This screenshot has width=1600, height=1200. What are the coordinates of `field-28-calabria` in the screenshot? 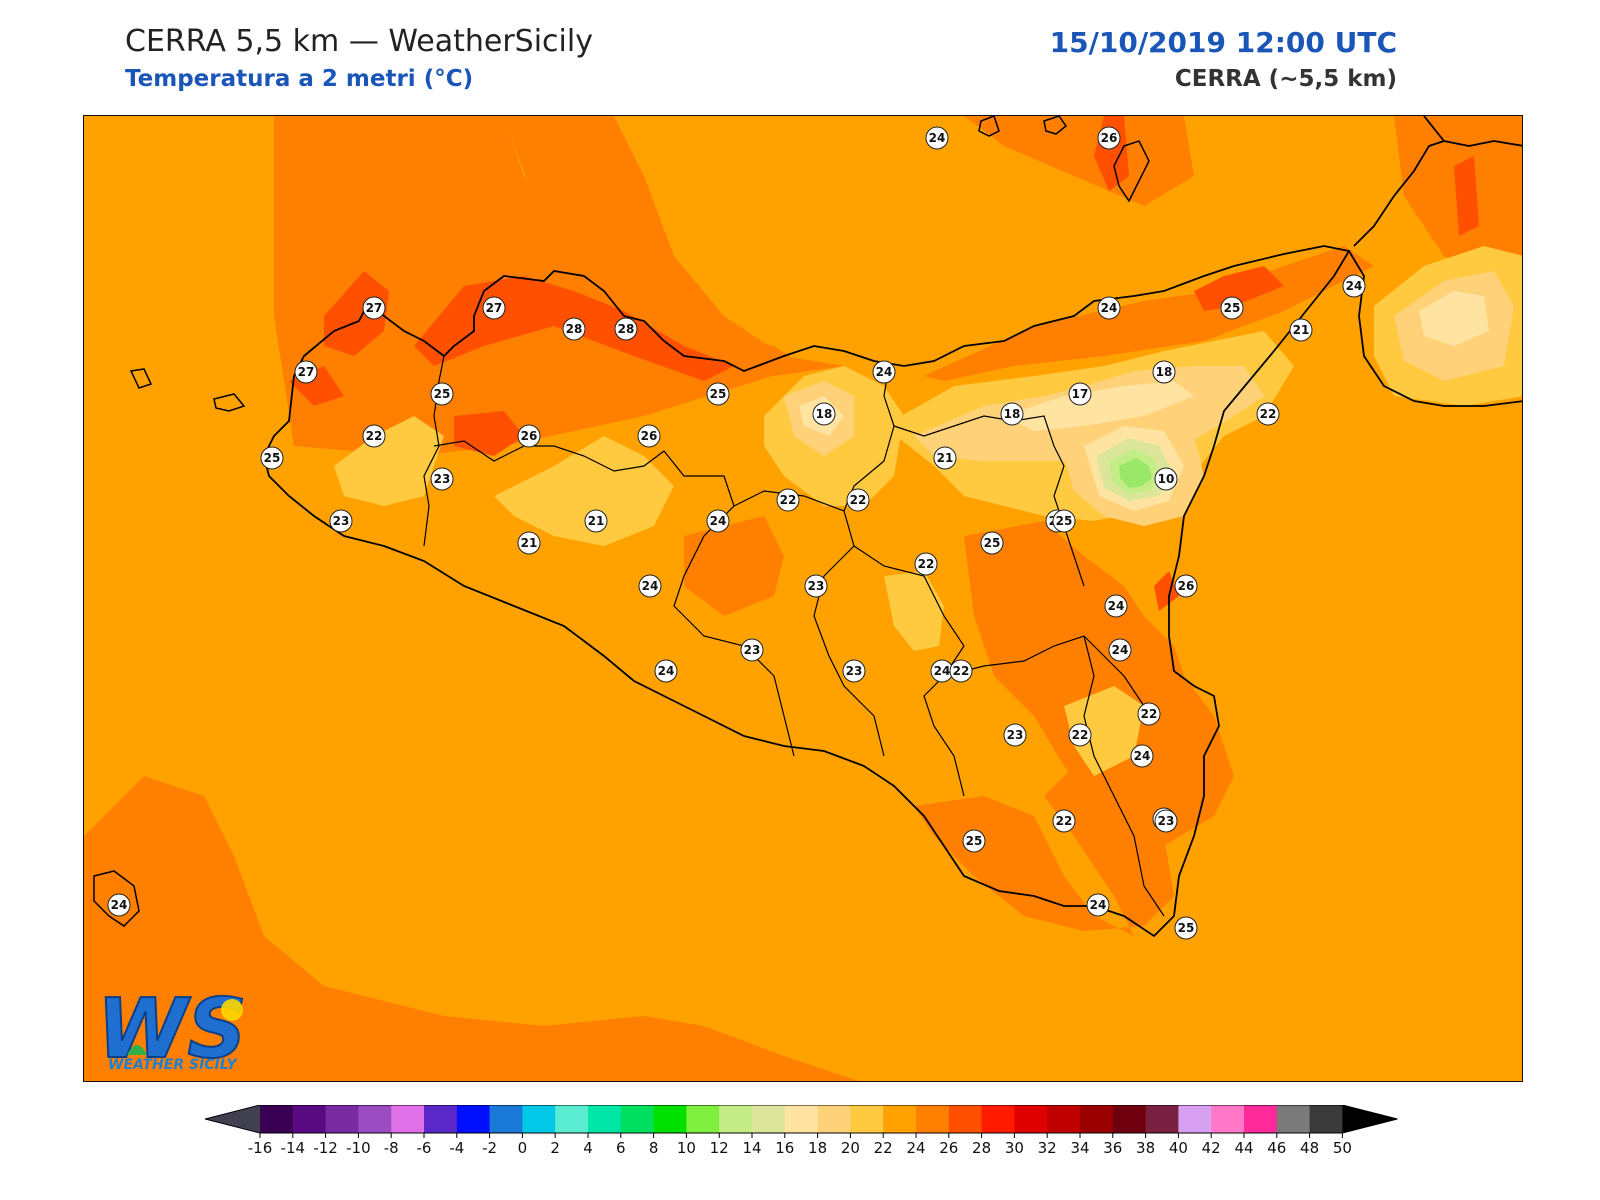 It's located at (1239, 288).